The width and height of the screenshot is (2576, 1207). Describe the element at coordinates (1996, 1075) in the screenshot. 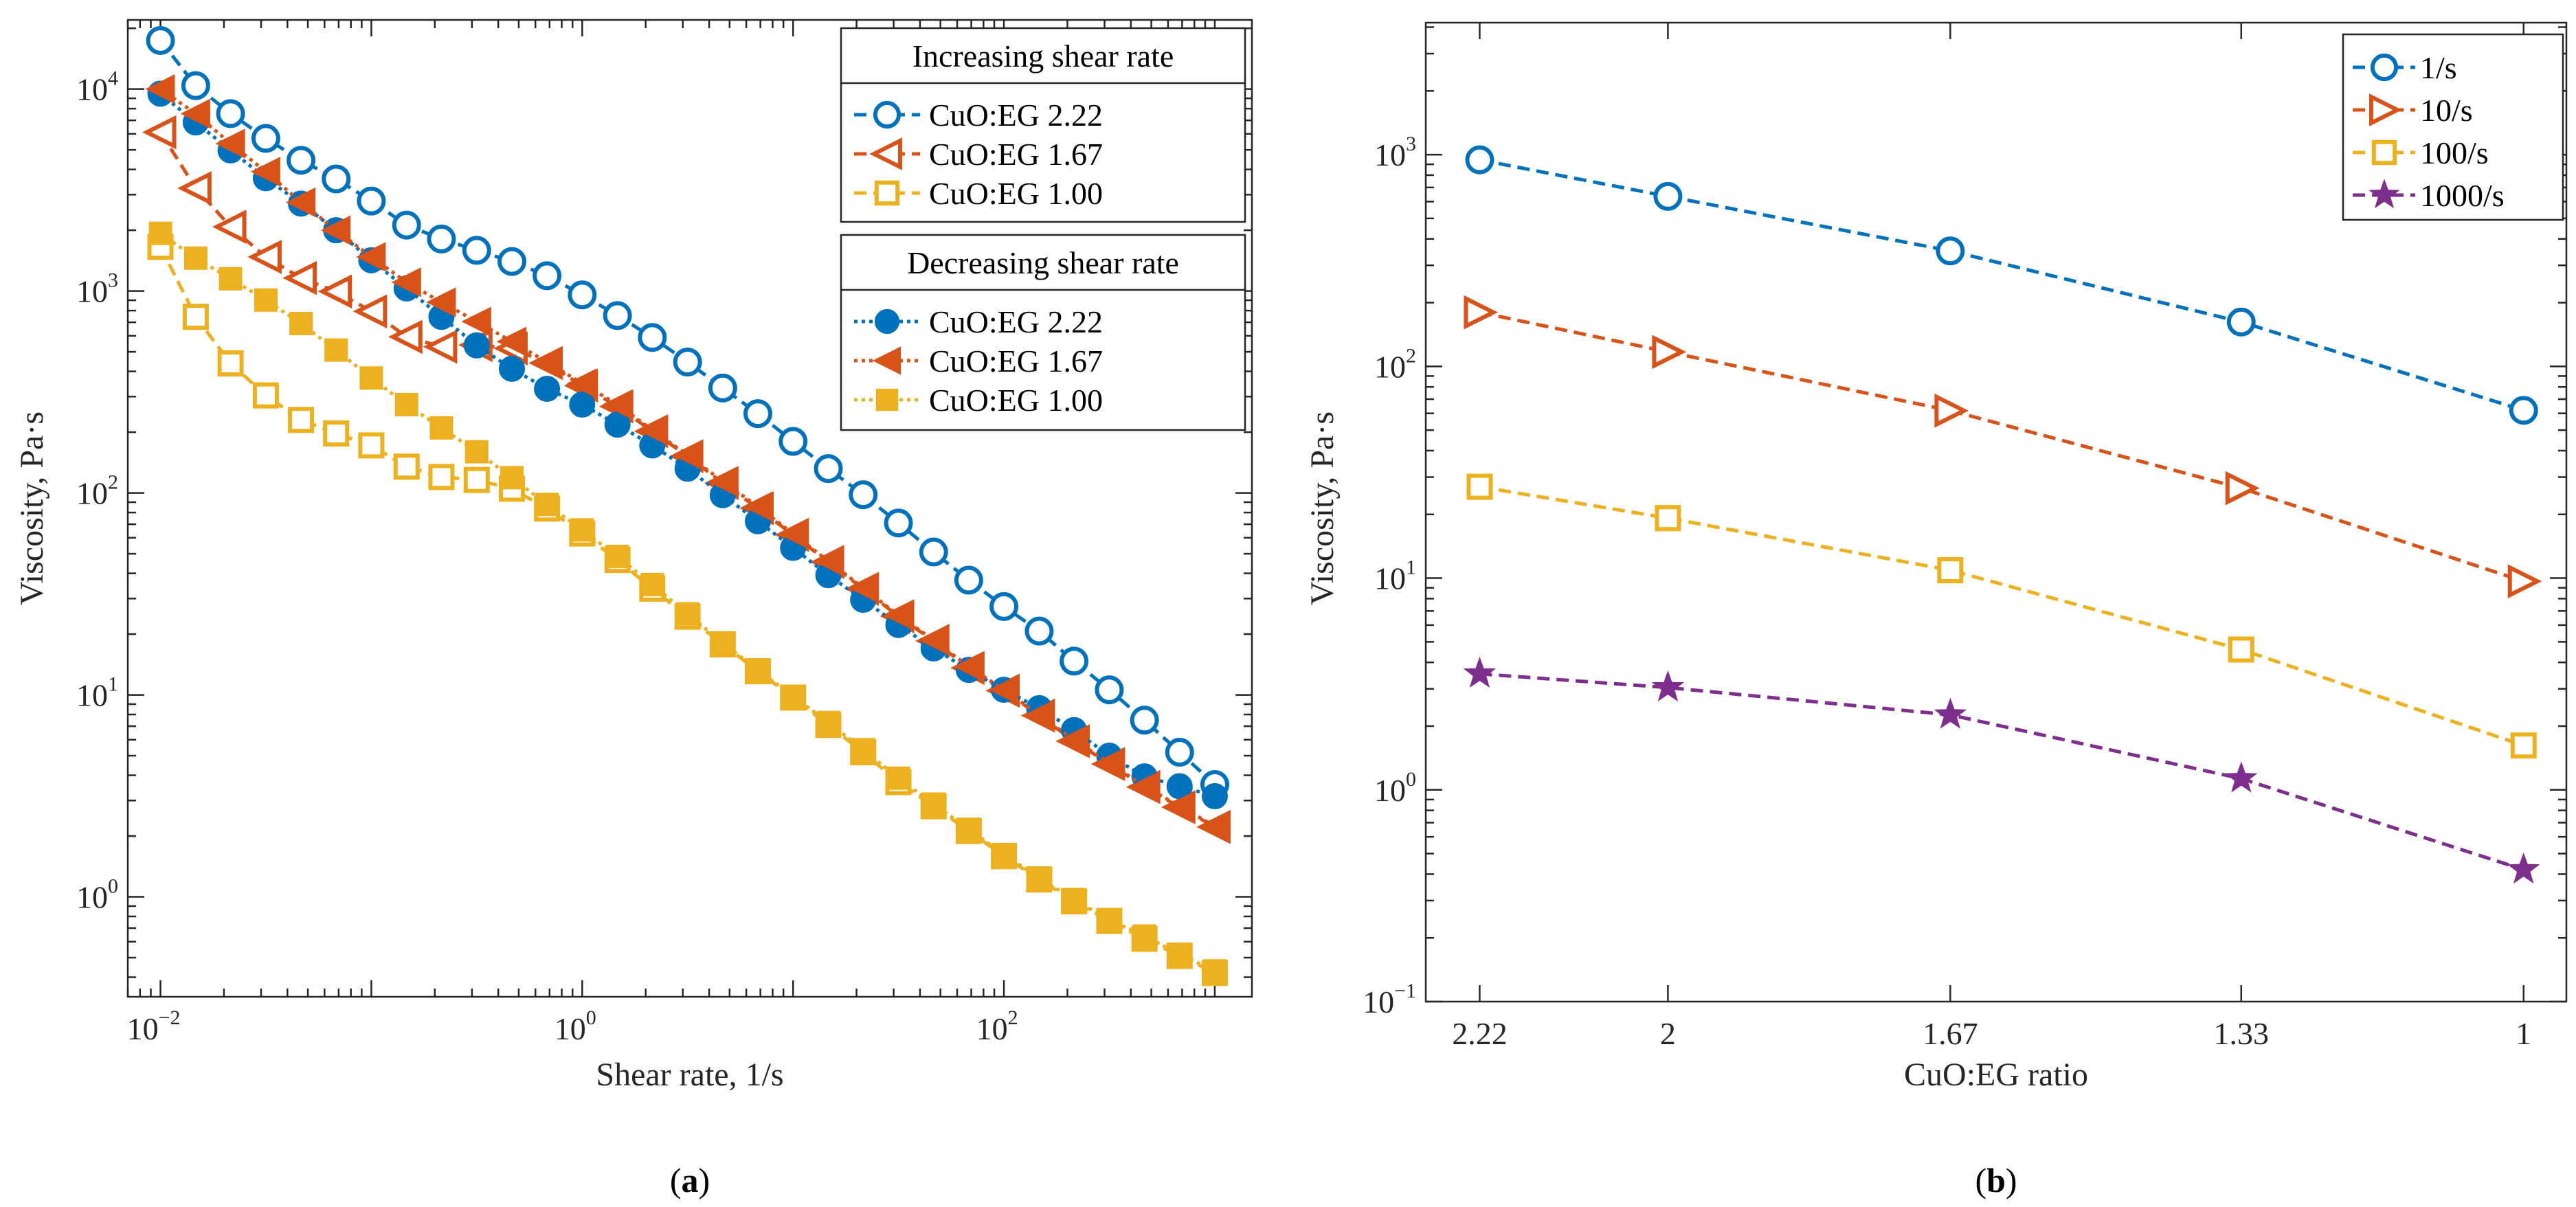

I see `x-axis-label-b: CuO:EG ratio` at that location.